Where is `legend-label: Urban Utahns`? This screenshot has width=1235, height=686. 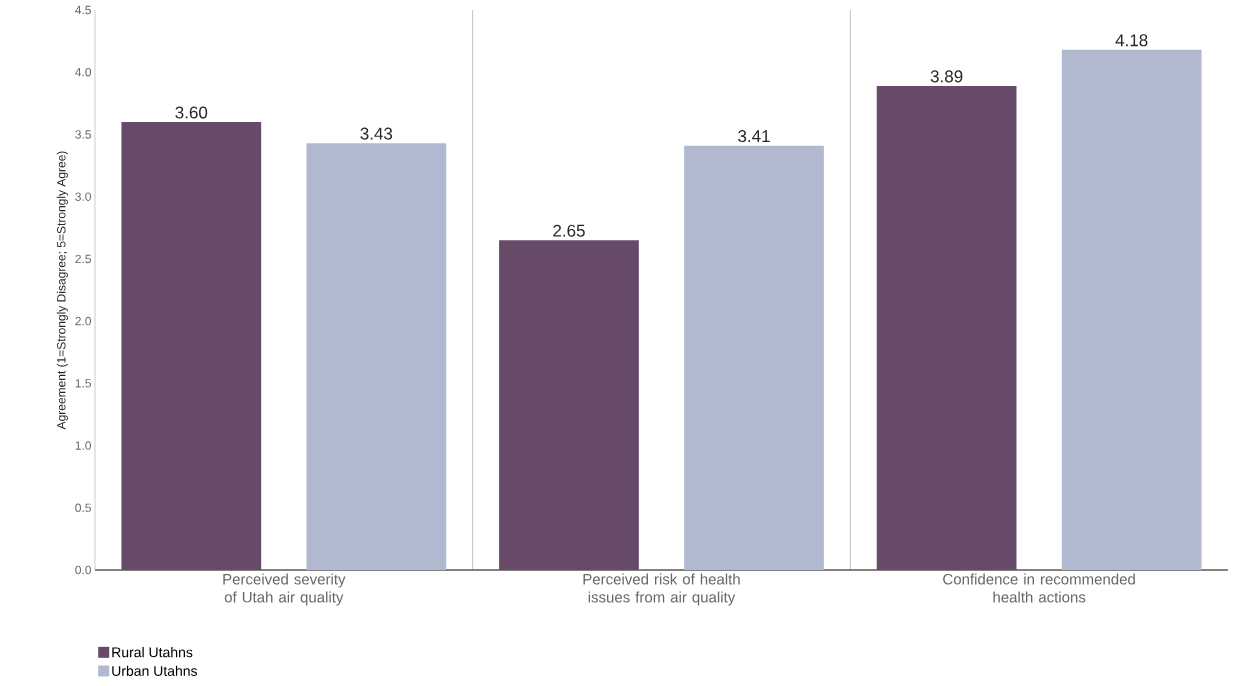 legend-label: Urban Utahns is located at coordinates (155, 670).